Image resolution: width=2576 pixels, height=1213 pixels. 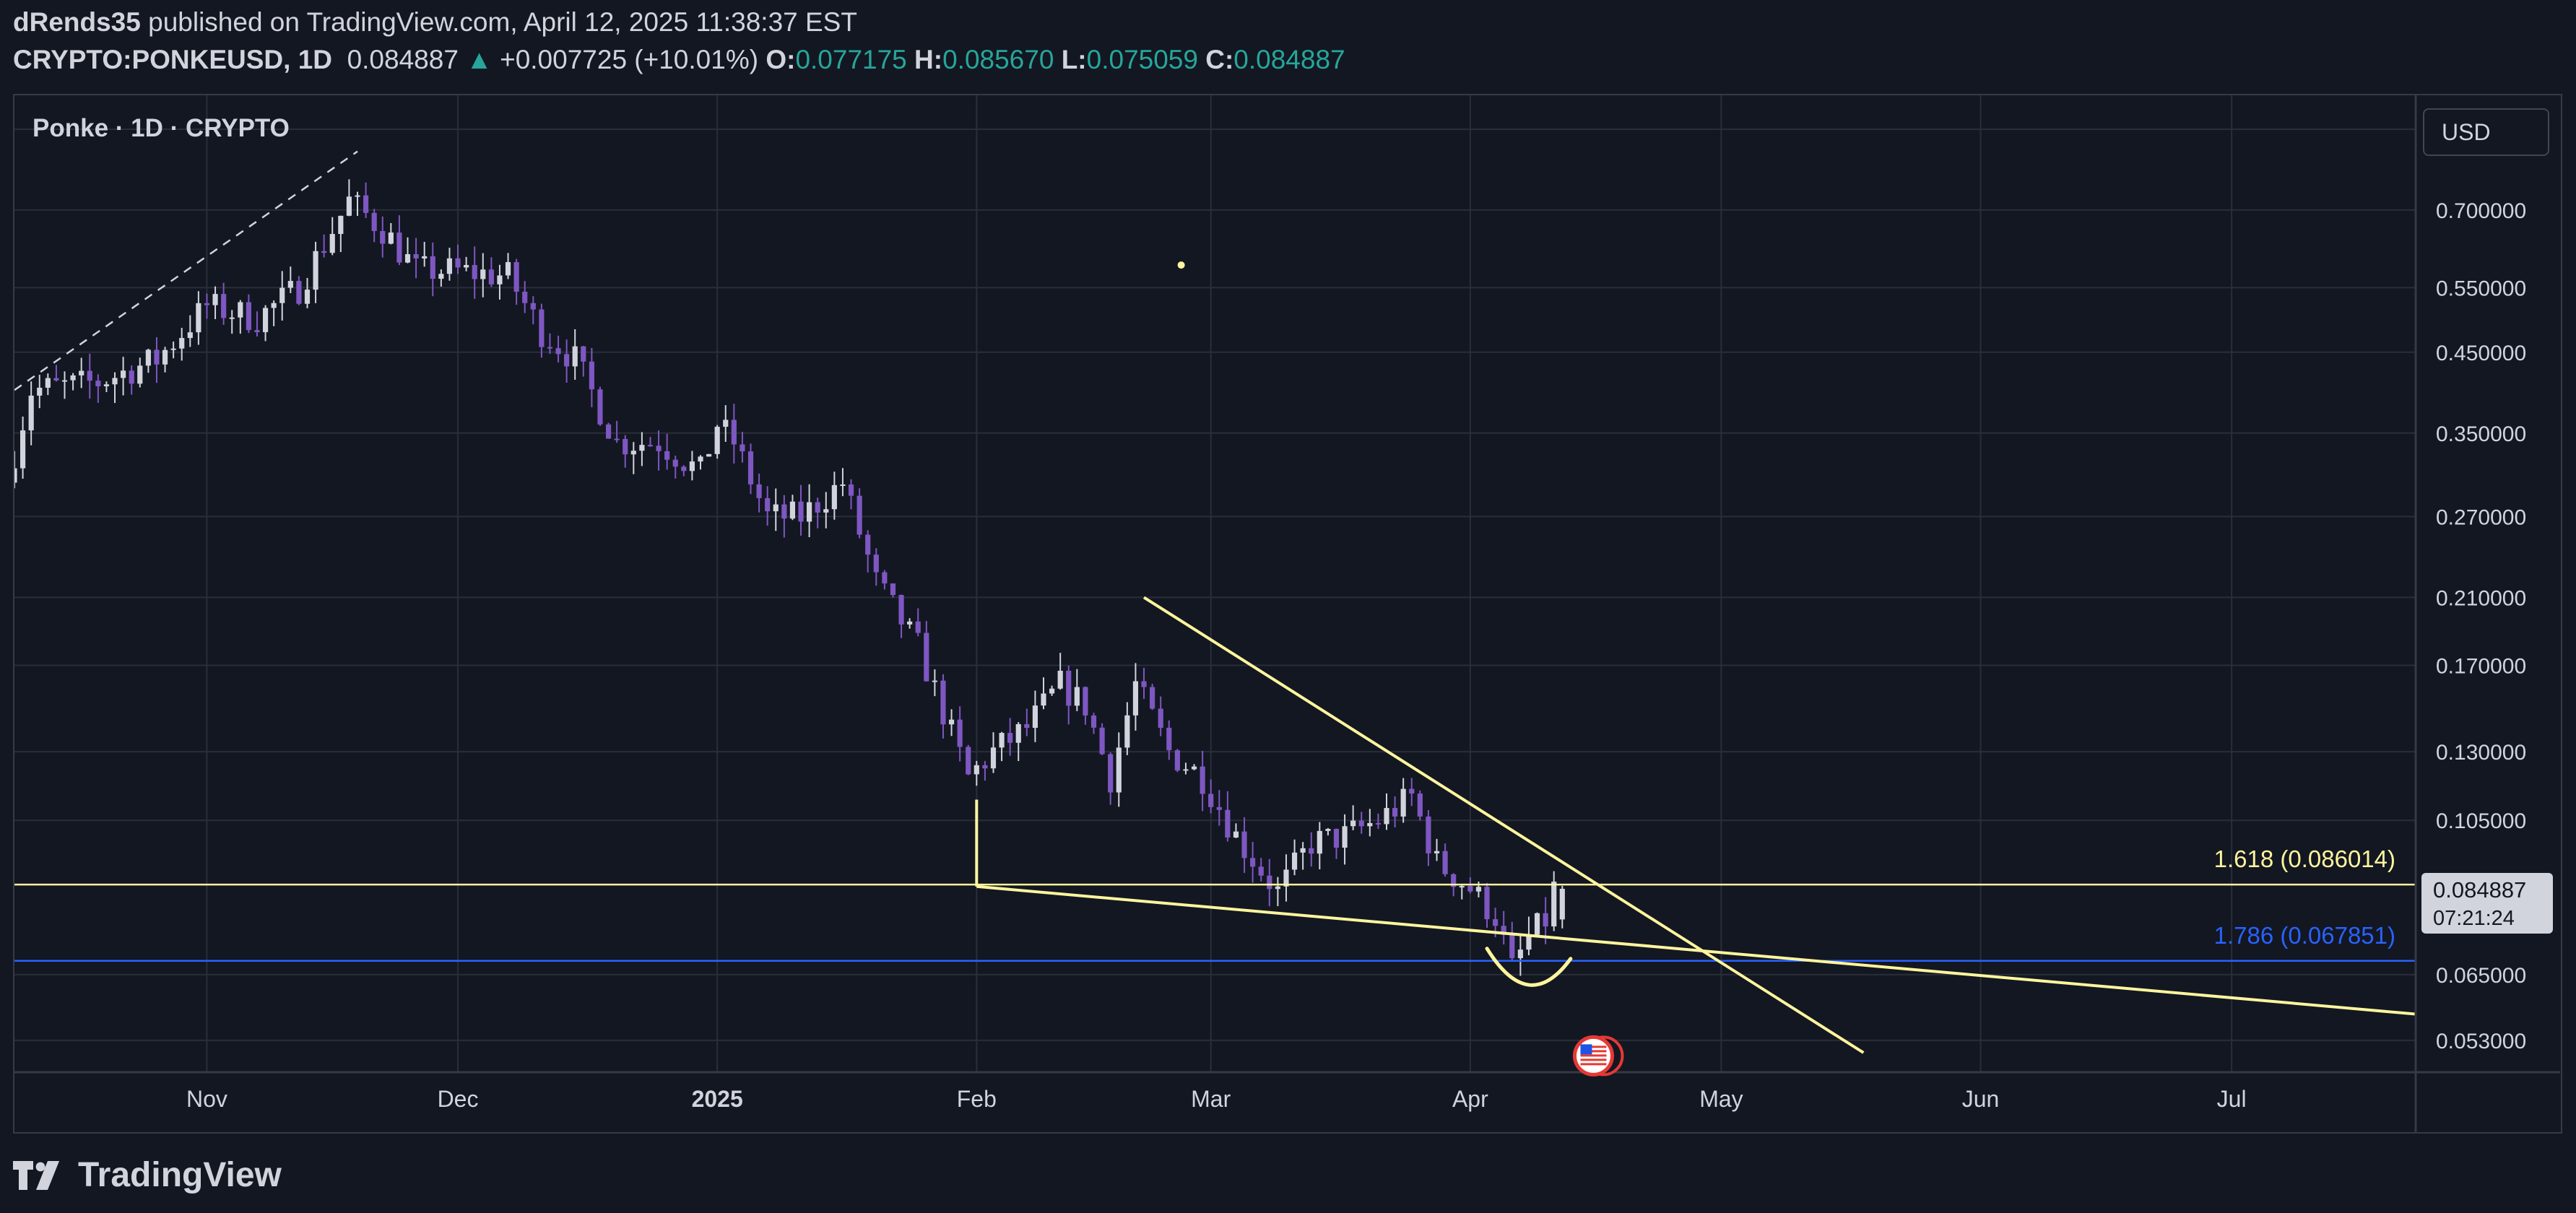 I want to click on tradingview-logo-icon, so click(x=36, y=1175).